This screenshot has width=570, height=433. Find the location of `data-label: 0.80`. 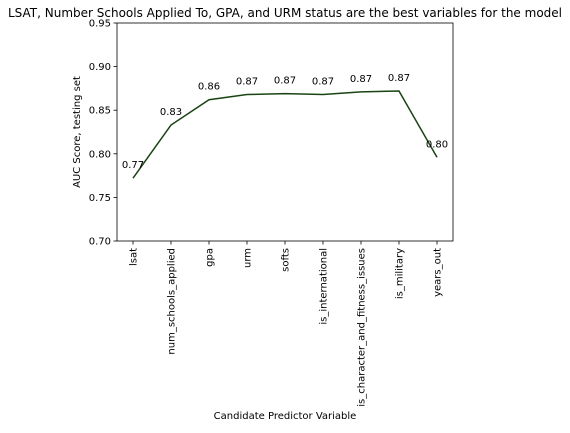

data-label: 0.80 is located at coordinates (437, 144).